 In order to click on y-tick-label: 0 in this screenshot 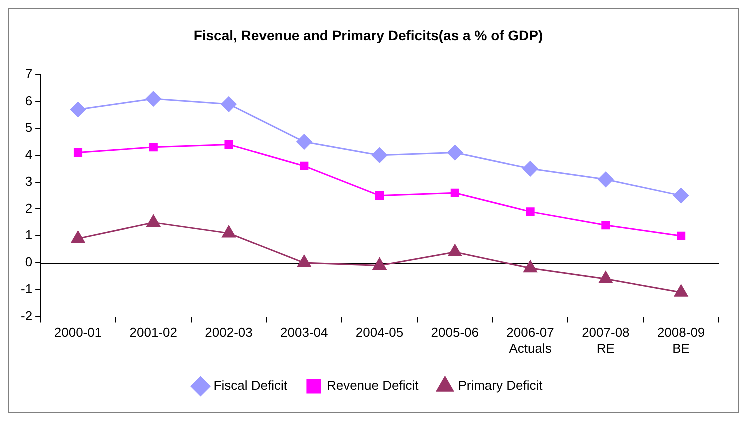, I will do `click(29, 262)`.